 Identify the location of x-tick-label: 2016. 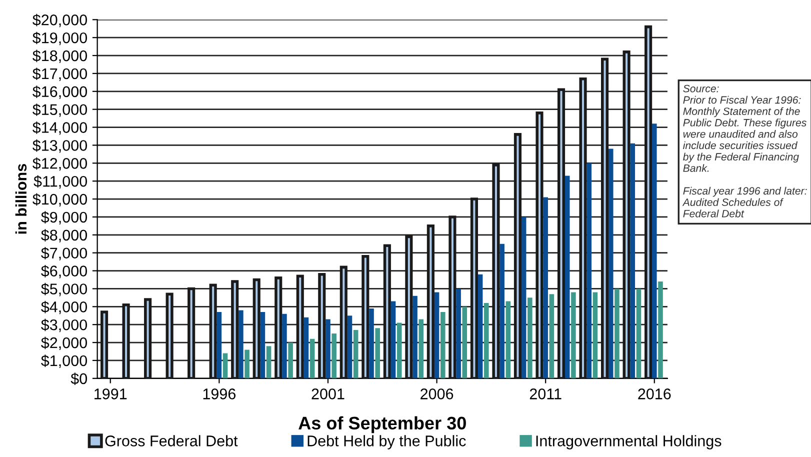
(654, 394).